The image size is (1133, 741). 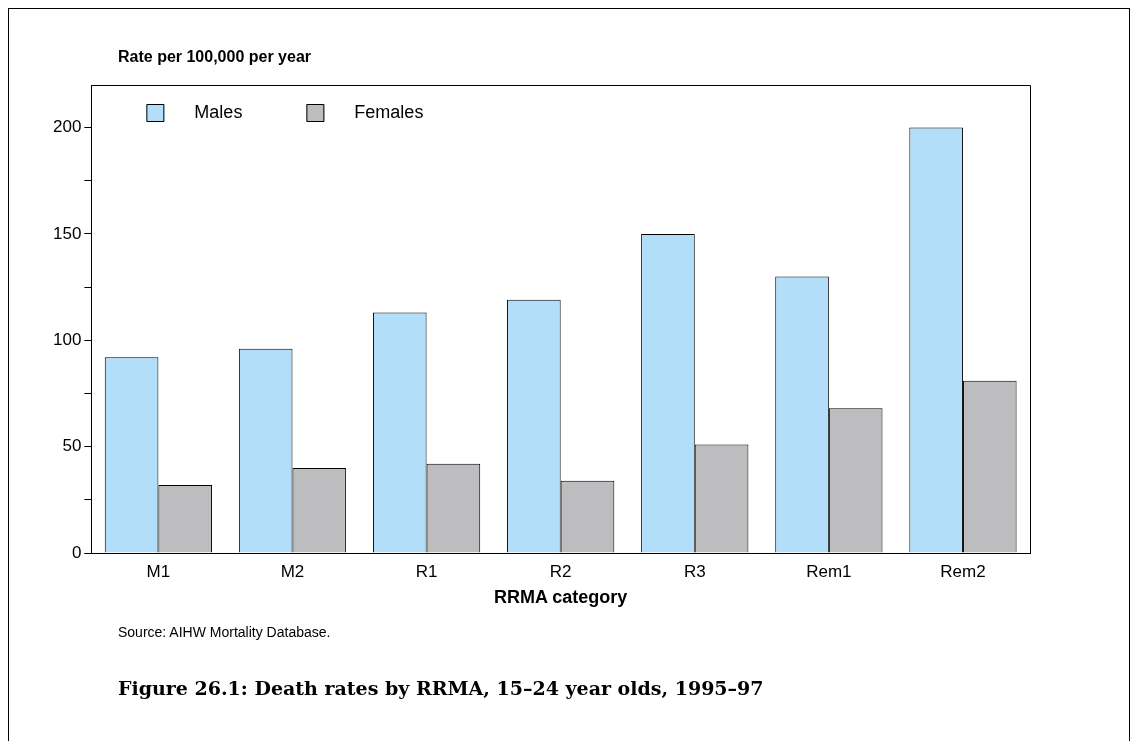 I want to click on y-tick-label: 100, so click(x=67, y=339).